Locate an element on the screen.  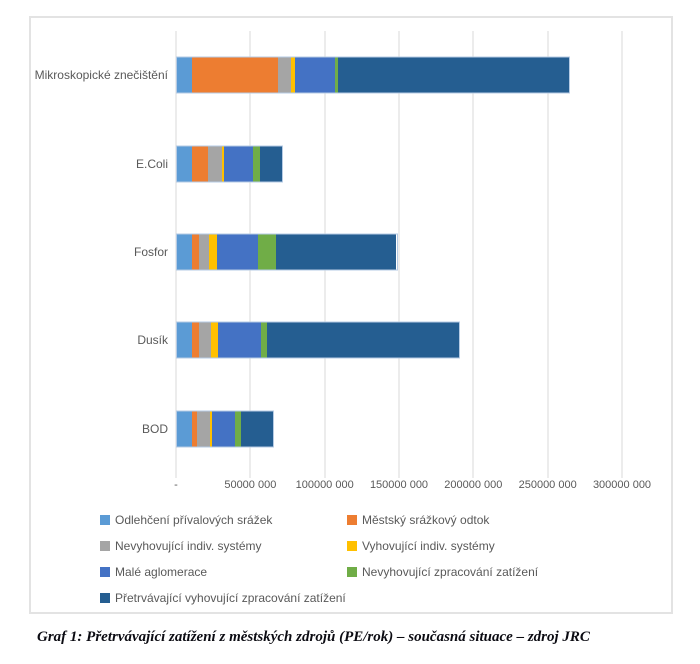
legend-item: Nevyhovující zpracování zatížení is located at coordinates (442, 572).